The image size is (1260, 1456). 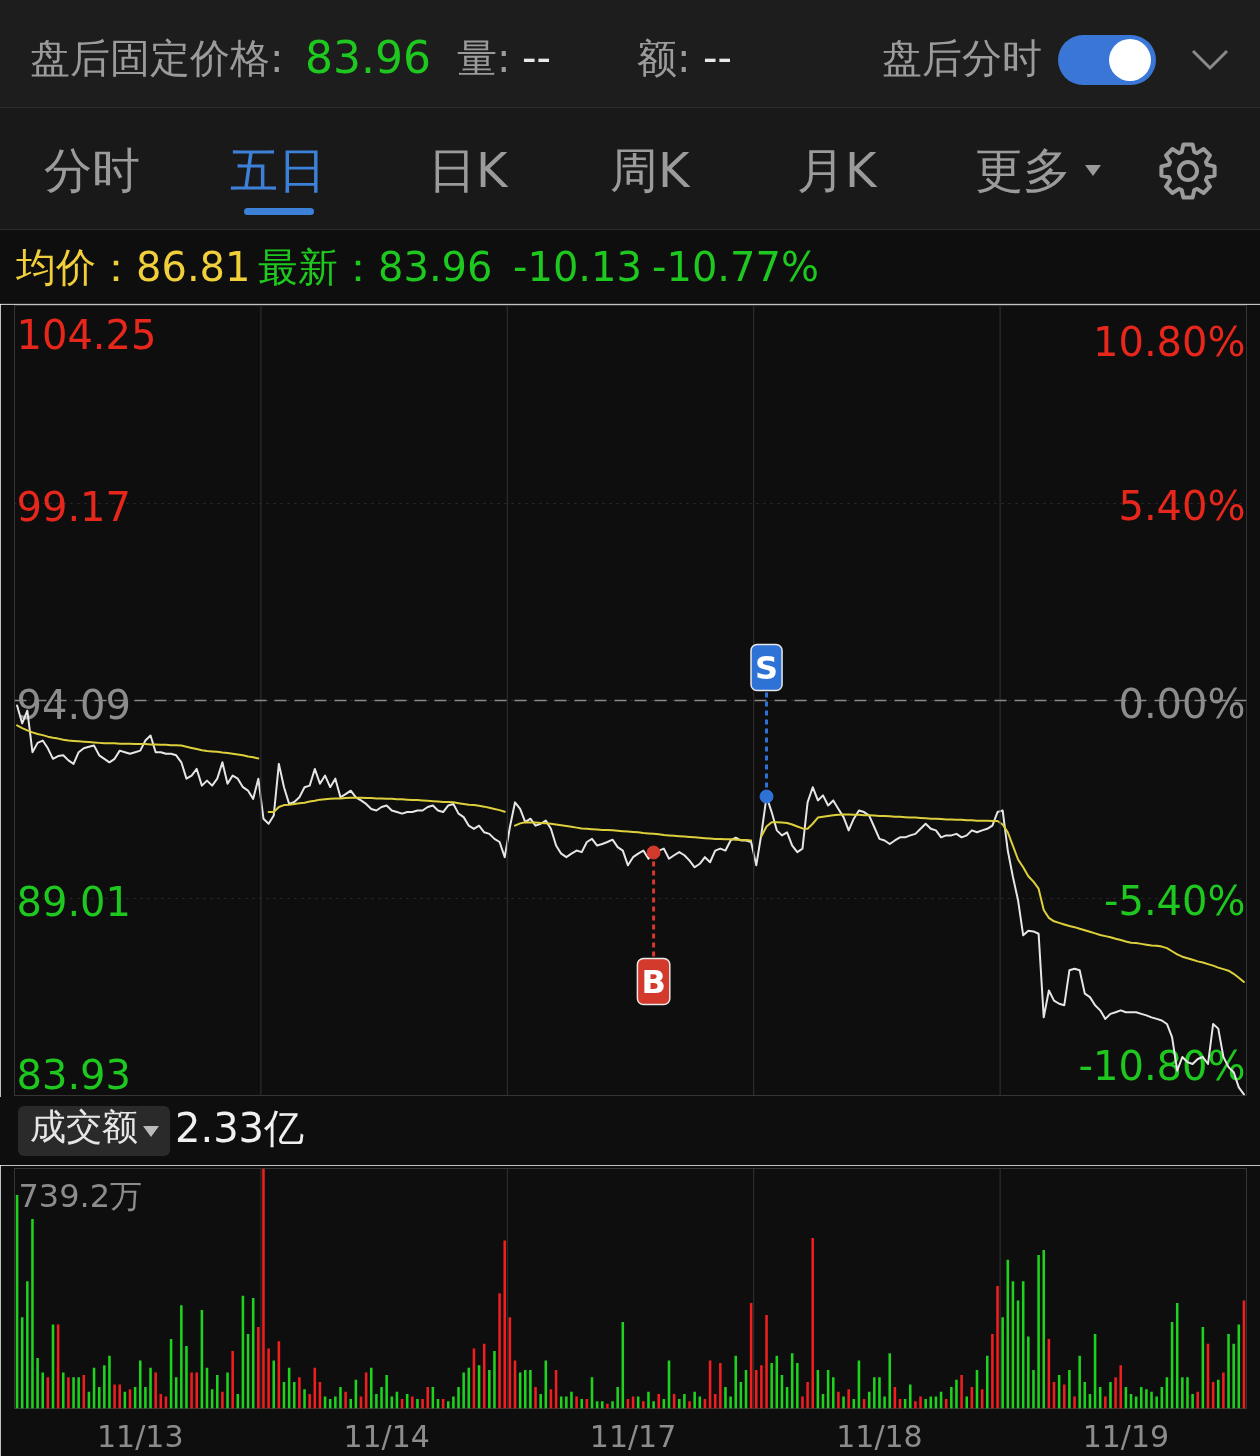 What do you see at coordinates (735, 267) in the screenshot?
I see `text: -10.77%` at bounding box center [735, 267].